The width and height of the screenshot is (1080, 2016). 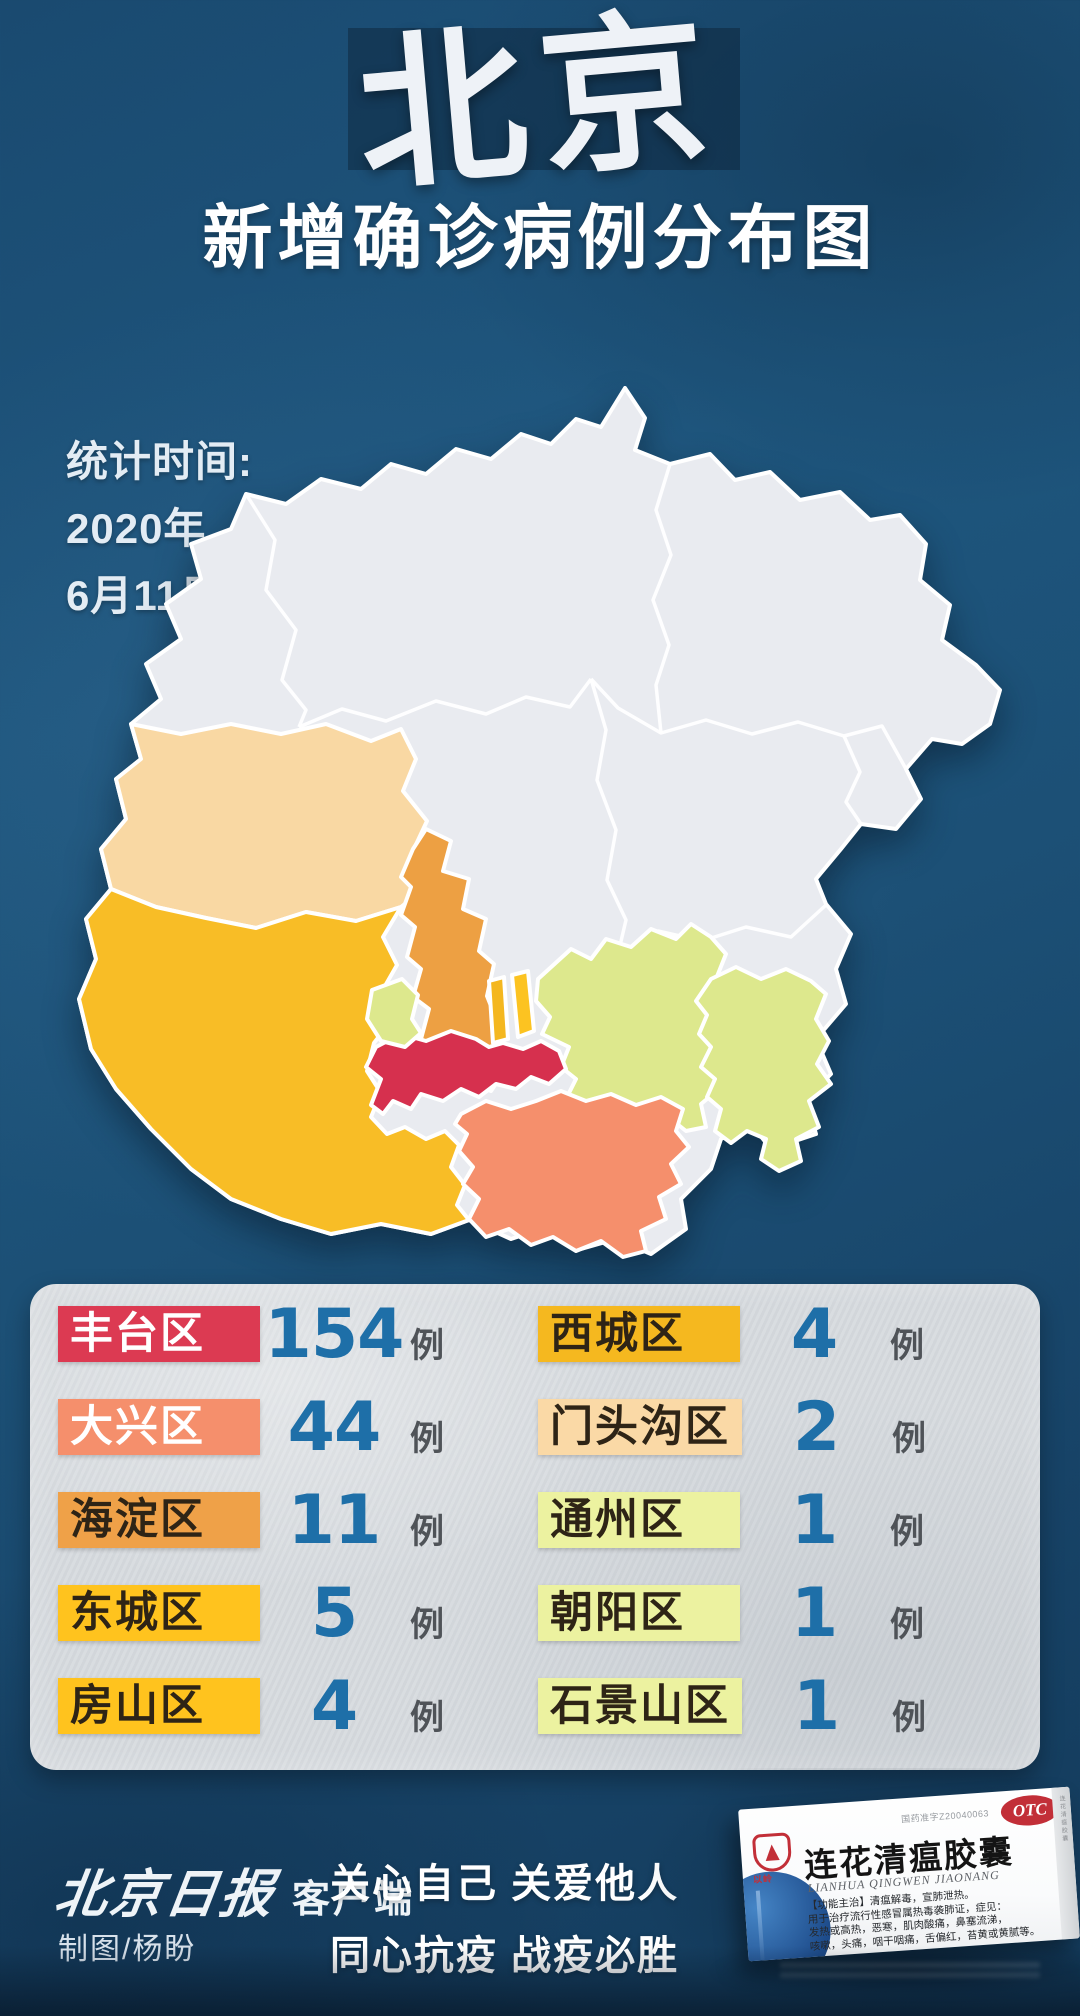 What do you see at coordinates (1029, 1810) in the screenshot?
I see `otc-badge: OTC` at bounding box center [1029, 1810].